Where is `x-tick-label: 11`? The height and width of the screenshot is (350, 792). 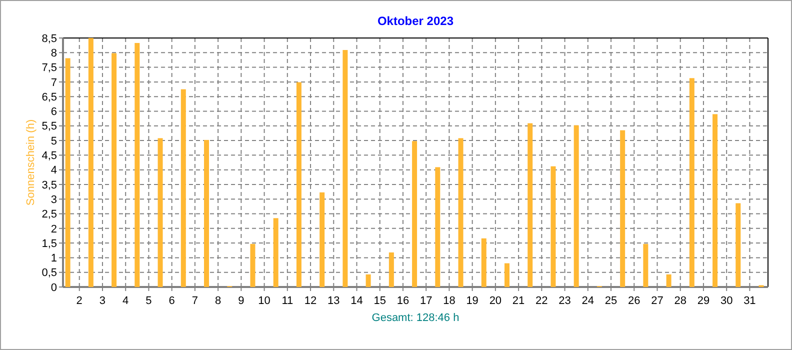
x-tick-label: 11 is located at coordinates (288, 301).